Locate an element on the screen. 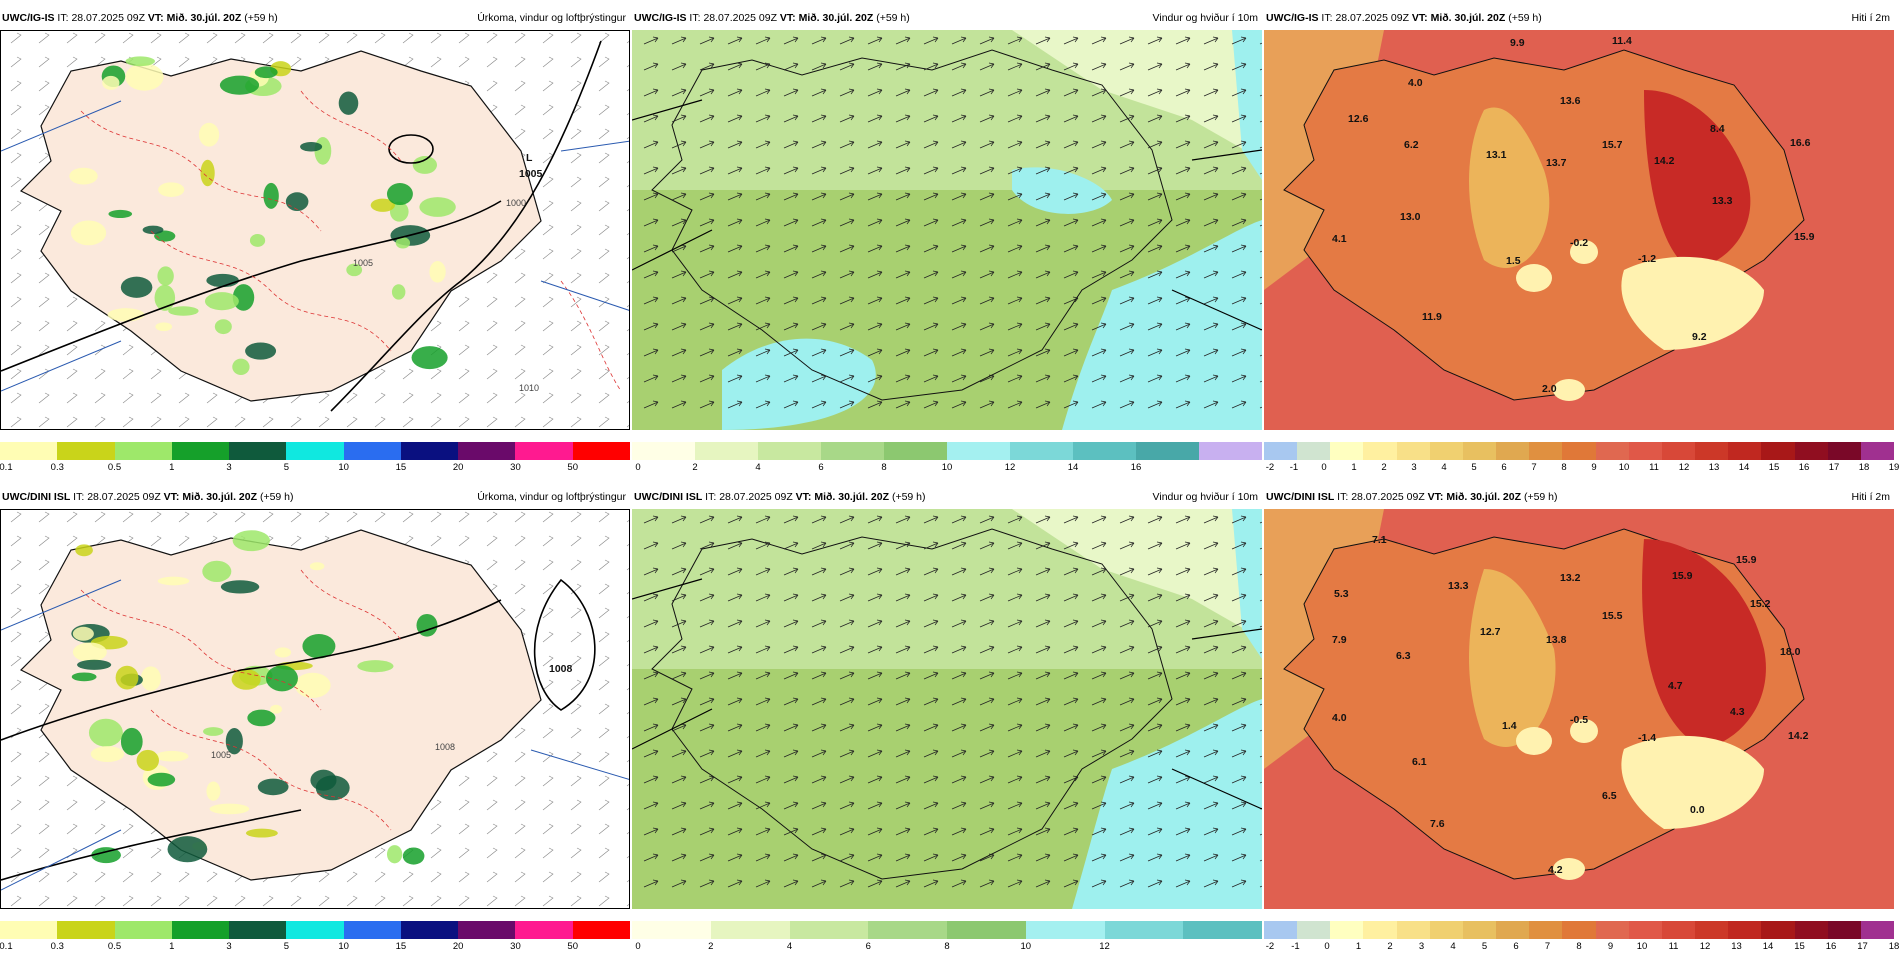 This screenshot has width=1900, height=959. low-pressure-label: L is located at coordinates (529, 158).